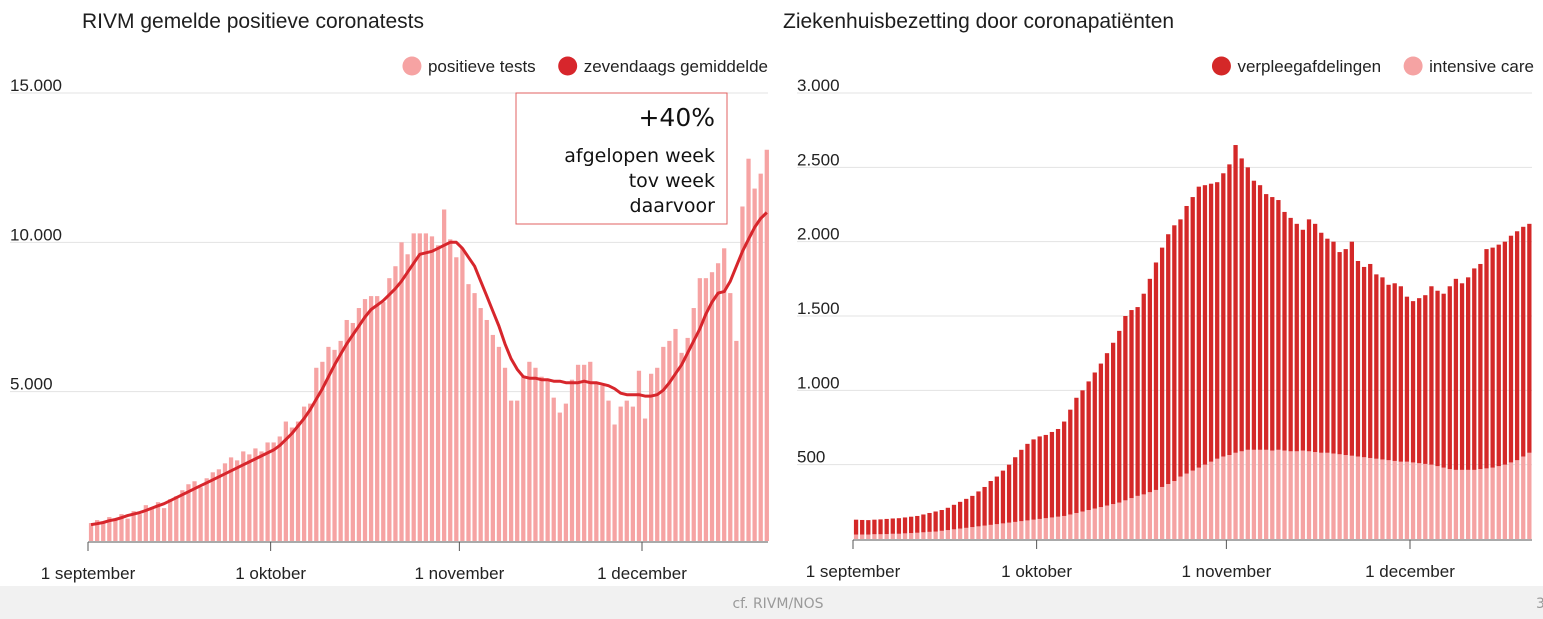  Describe the element at coordinates (412, 66) in the screenshot. I see `legend-swatch` at that location.